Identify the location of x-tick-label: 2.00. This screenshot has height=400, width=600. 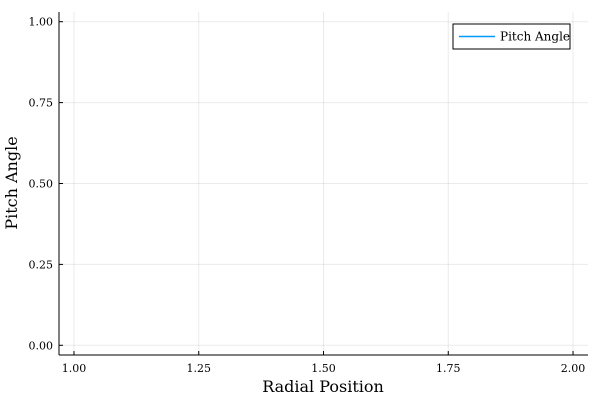
(573, 368).